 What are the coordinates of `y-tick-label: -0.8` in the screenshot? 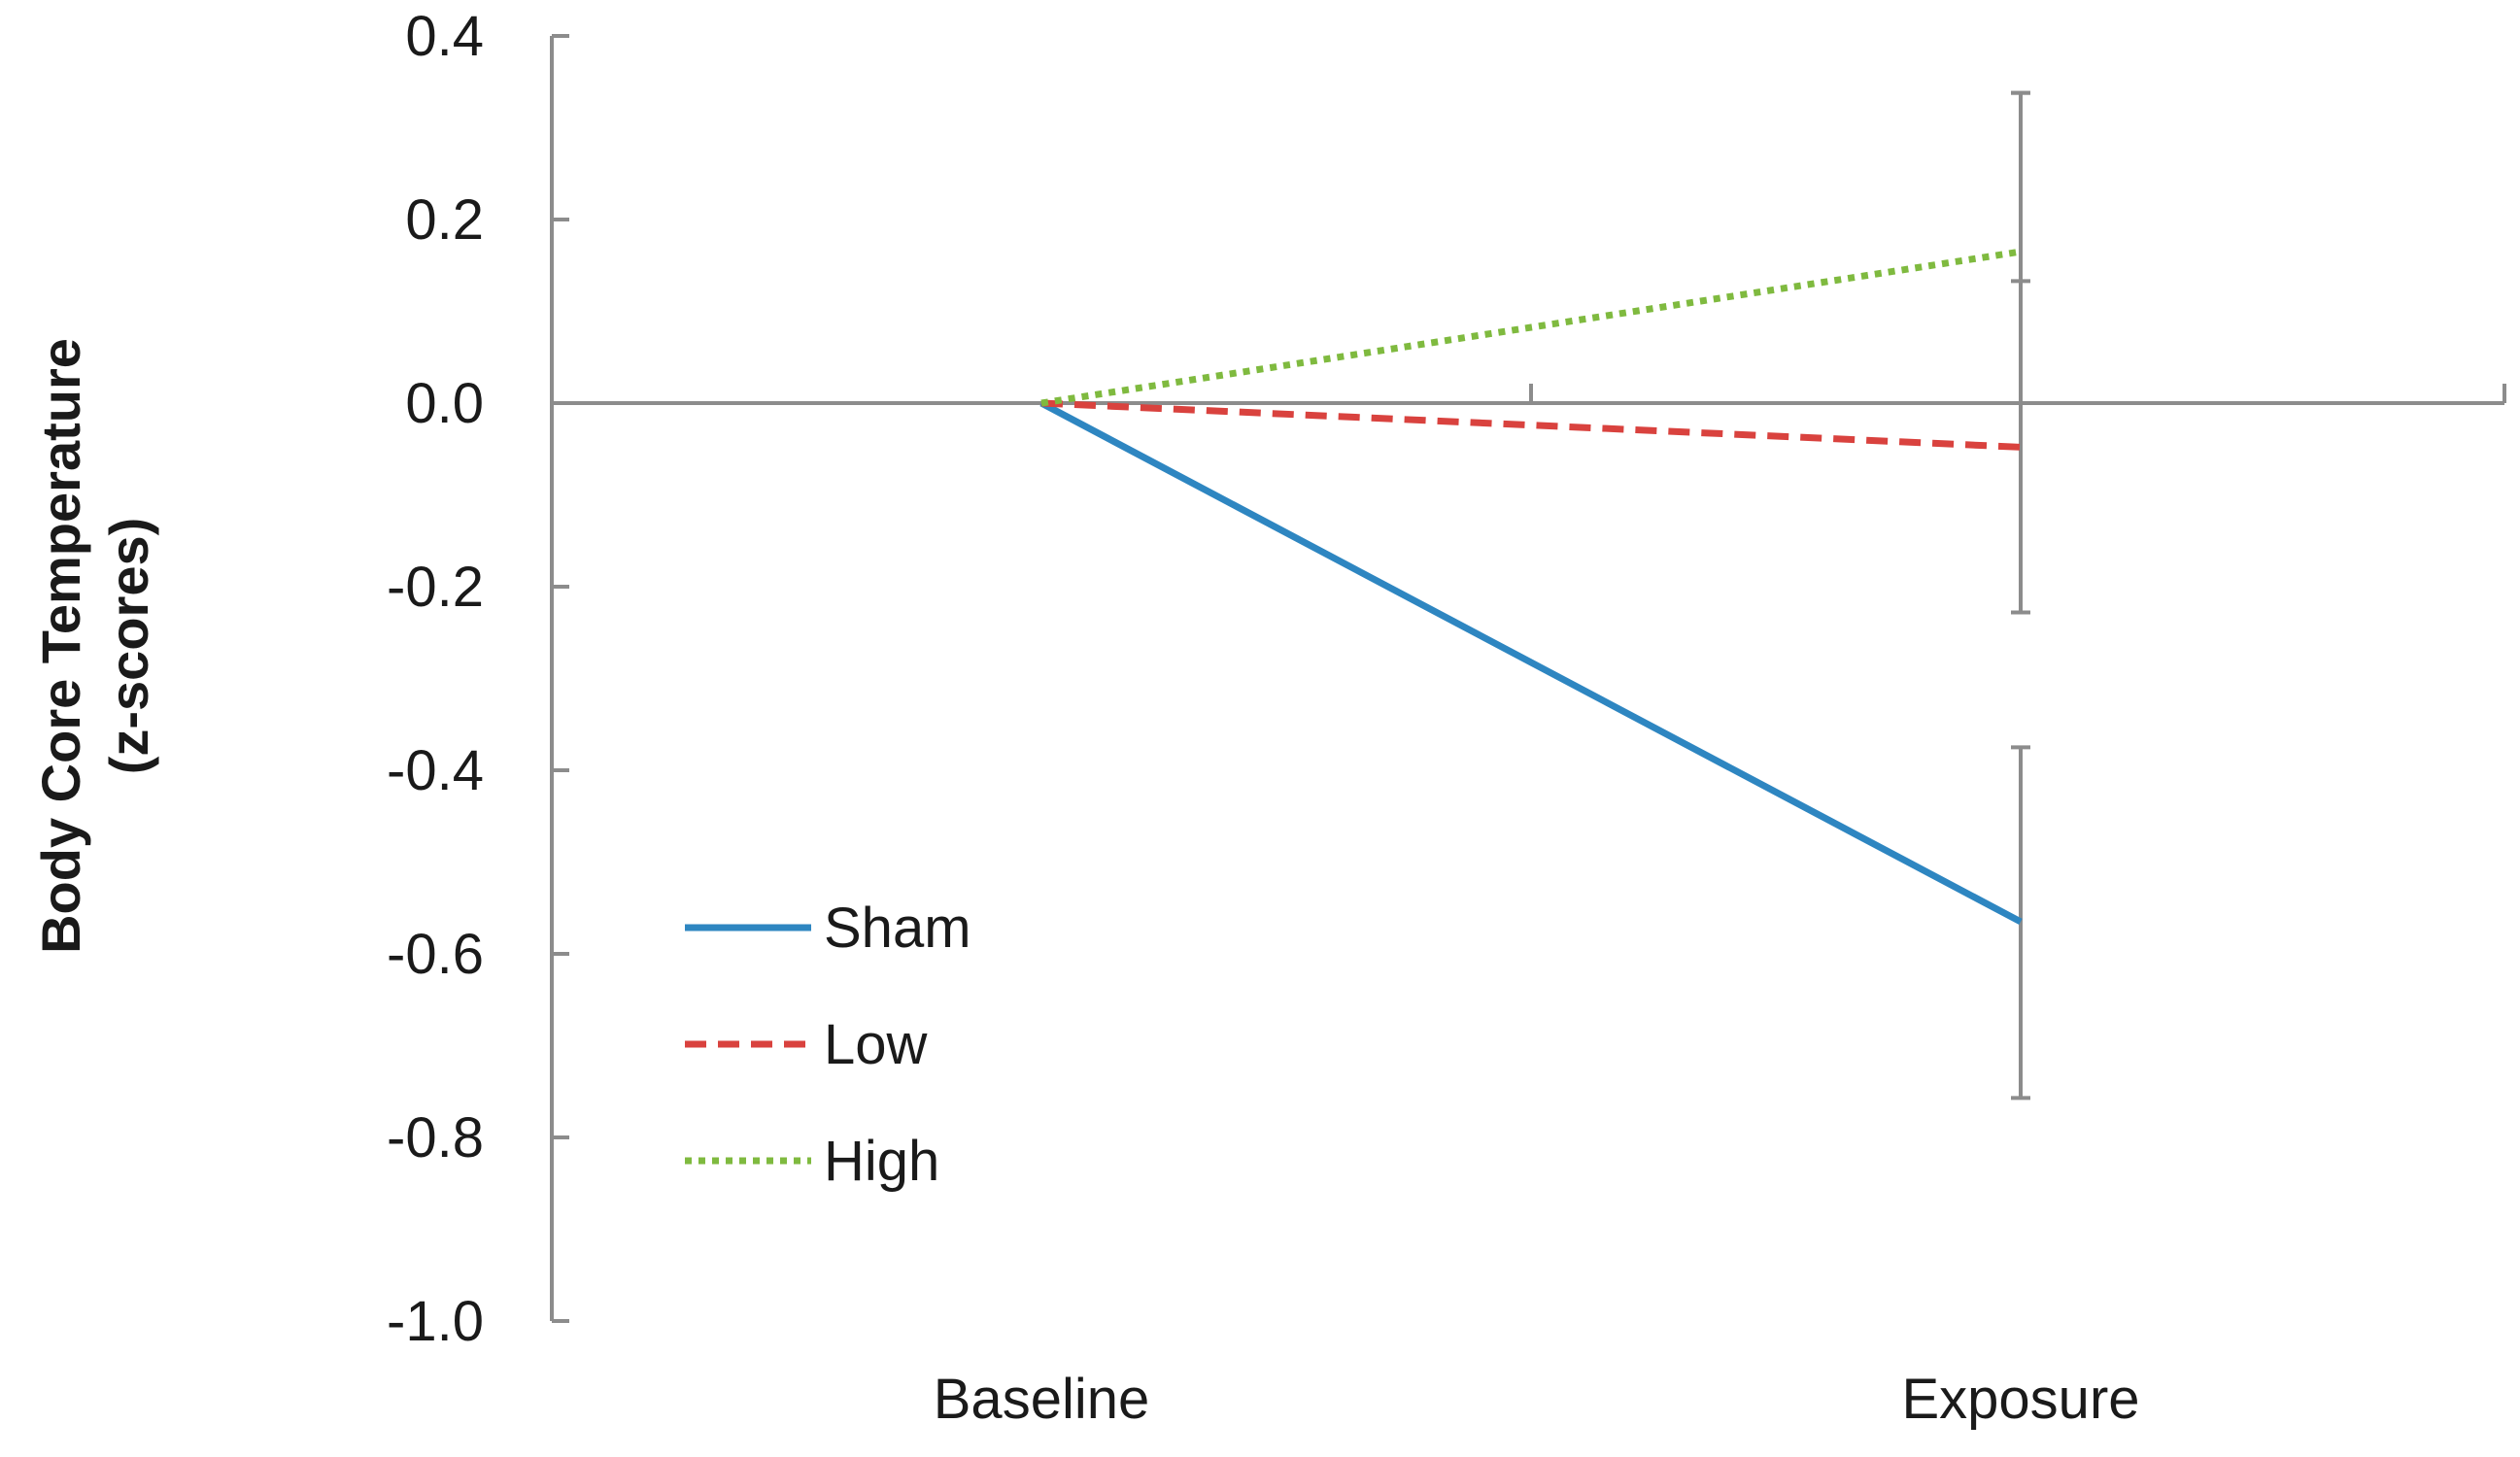 It's located at (435, 1137).